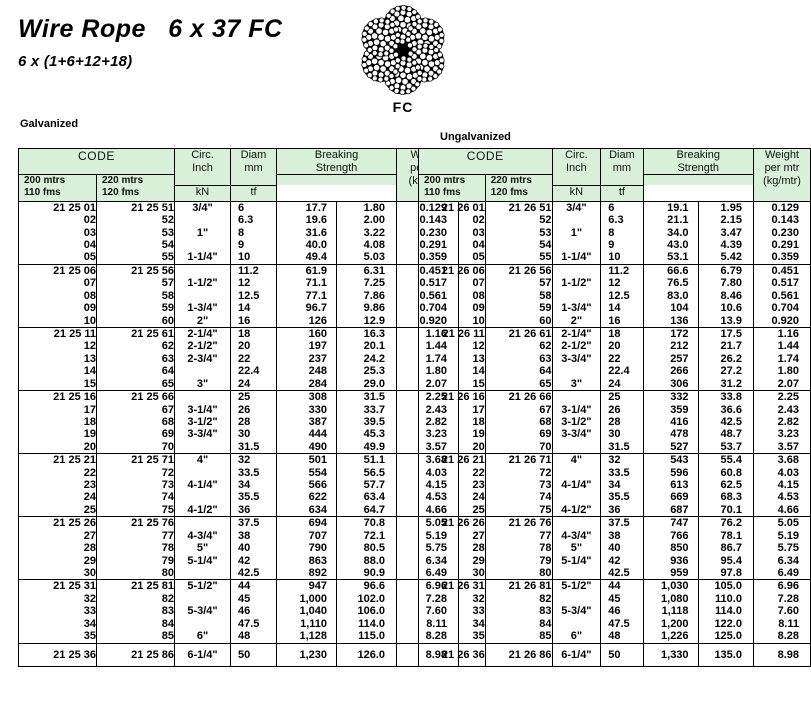  I want to click on cell-breaking-kn: 332 359 416 478 527, so click(670, 422).